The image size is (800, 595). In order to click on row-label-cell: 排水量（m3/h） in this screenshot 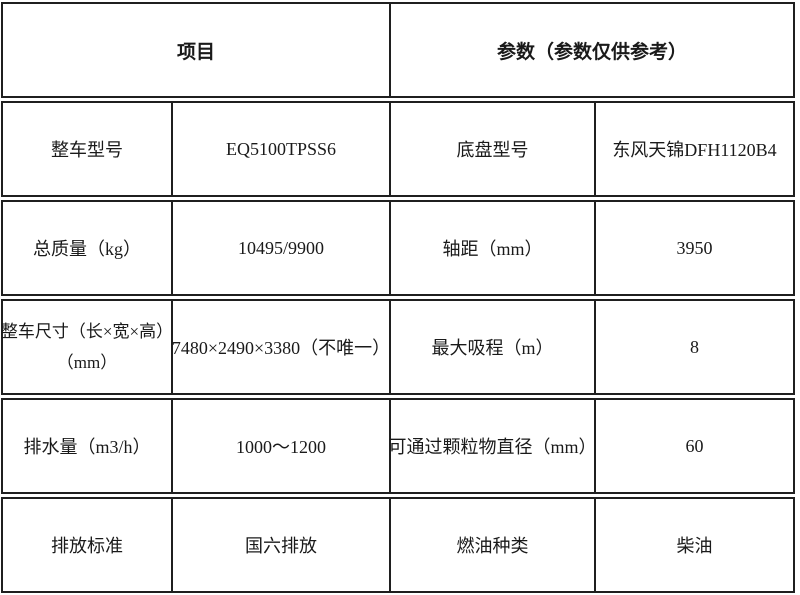, I will do `click(87, 447)`.